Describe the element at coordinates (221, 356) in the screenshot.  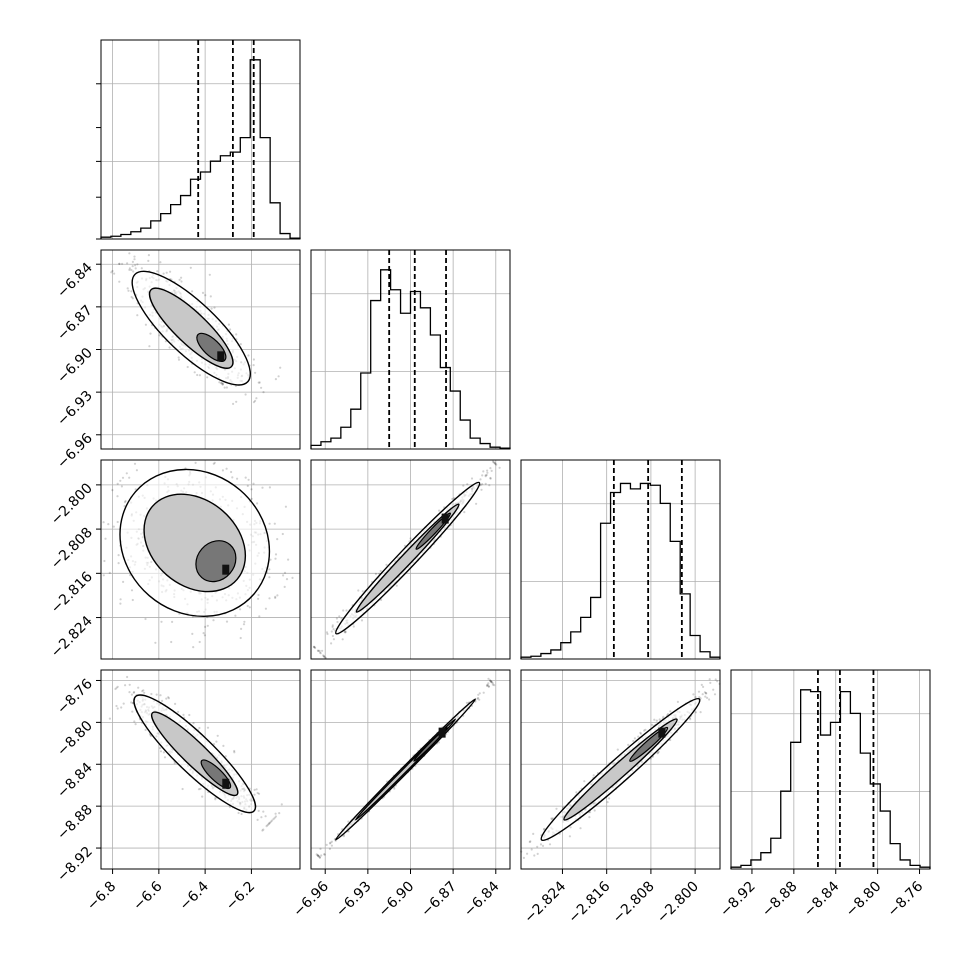
I see `density-peak` at that location.